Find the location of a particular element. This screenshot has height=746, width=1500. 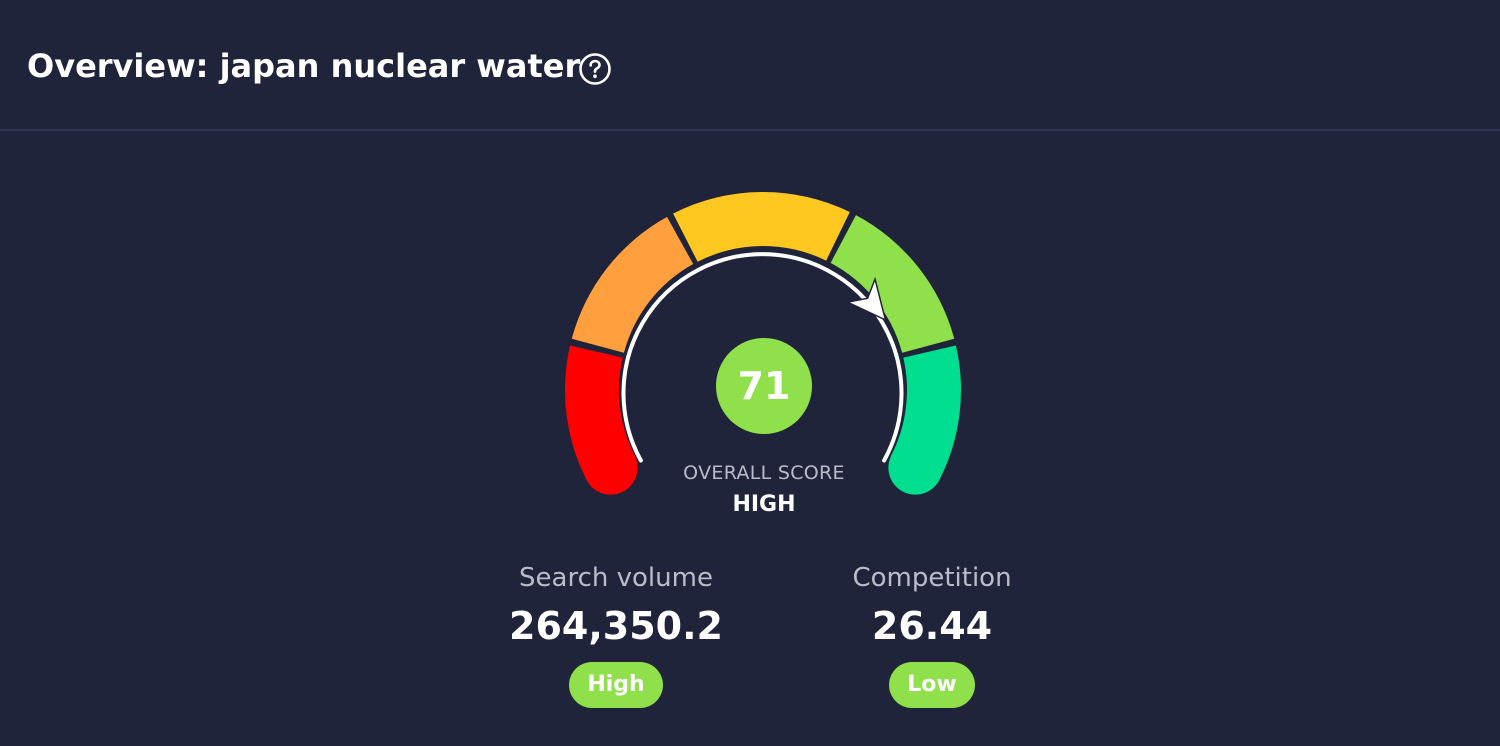

gauge-inner-track is located at coordinates (762, 357).